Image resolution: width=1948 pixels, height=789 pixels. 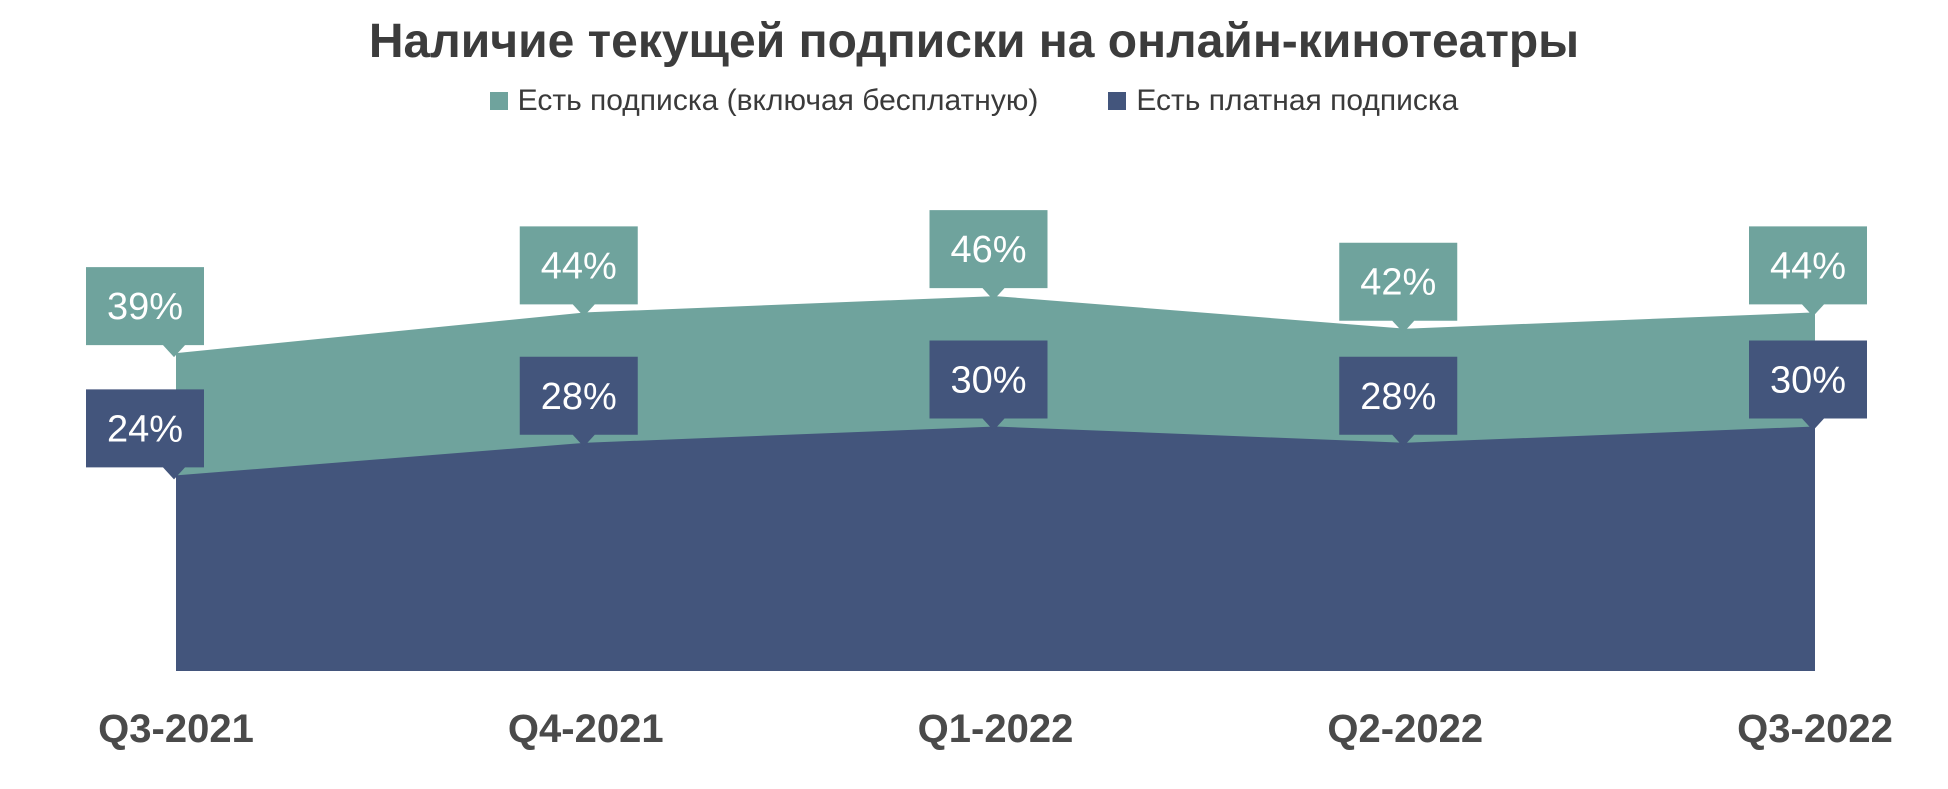 I want to click on data-label-free-4: 44%, so click(x=1808, y=271).